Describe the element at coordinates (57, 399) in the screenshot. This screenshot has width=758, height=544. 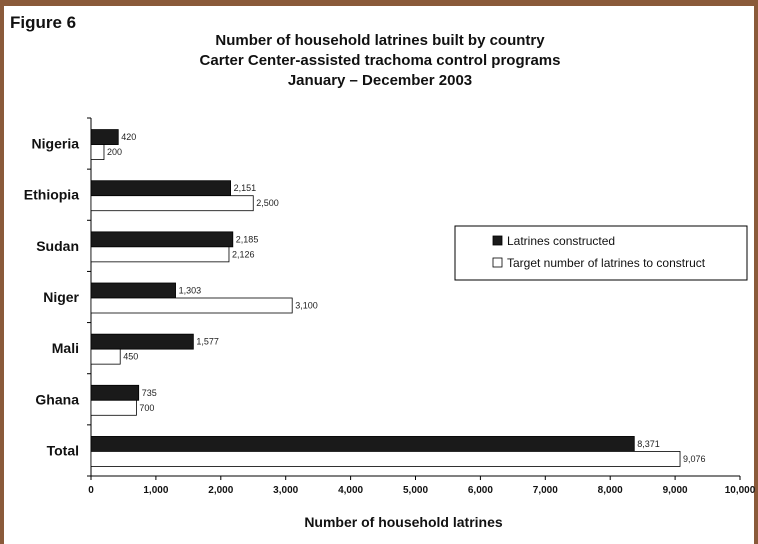
I see `category-label: Ghana` at that location.